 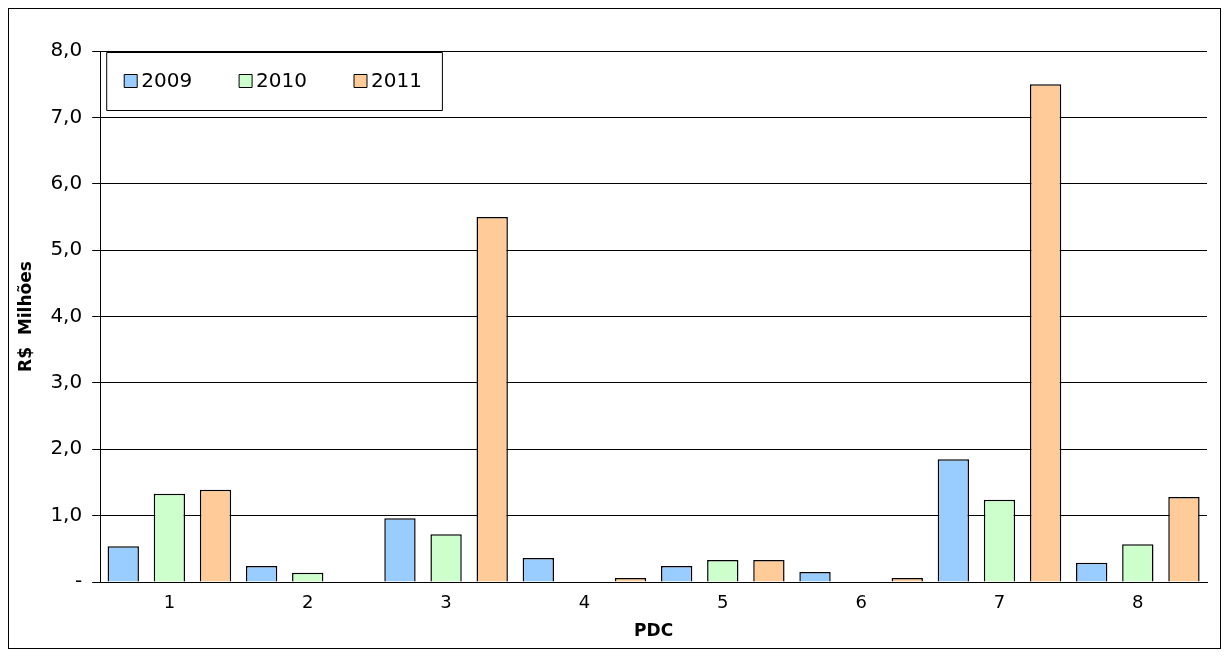 What do you see at coordinates (66, 314) in the screenshot?
I see `y-tick-label: 4,0` at bounding box center [66, 314].